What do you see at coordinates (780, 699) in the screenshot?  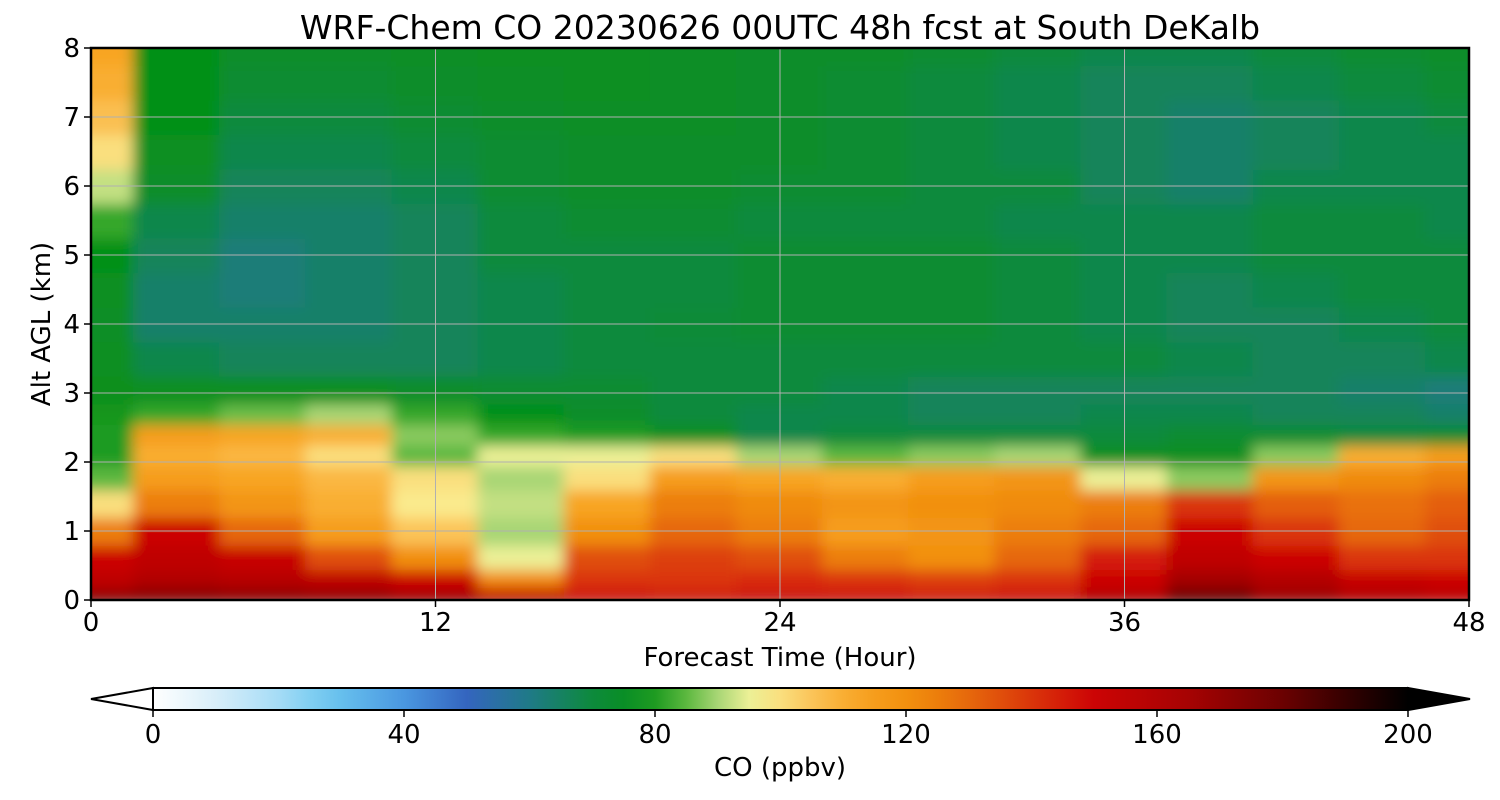 I see `colorbar-frame` at bounding box center [780, 699].